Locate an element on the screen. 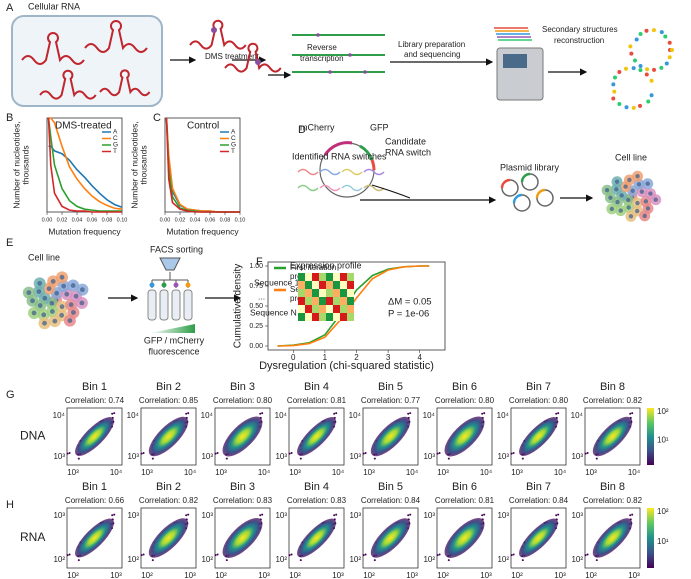  legend-label: G is located at coordinates (115, 145).